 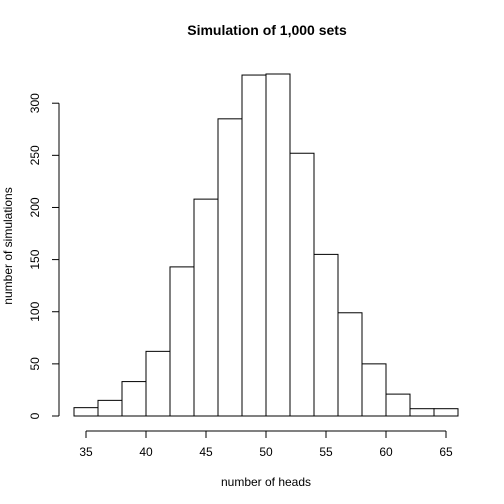 I want to click on x-tick-label: 50, so click(x=266, y=452).